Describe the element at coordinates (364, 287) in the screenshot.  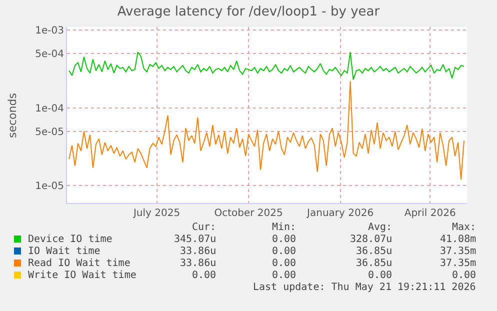
I see `text: Last update: Thu May 21 19:21:11 2026` at that location.